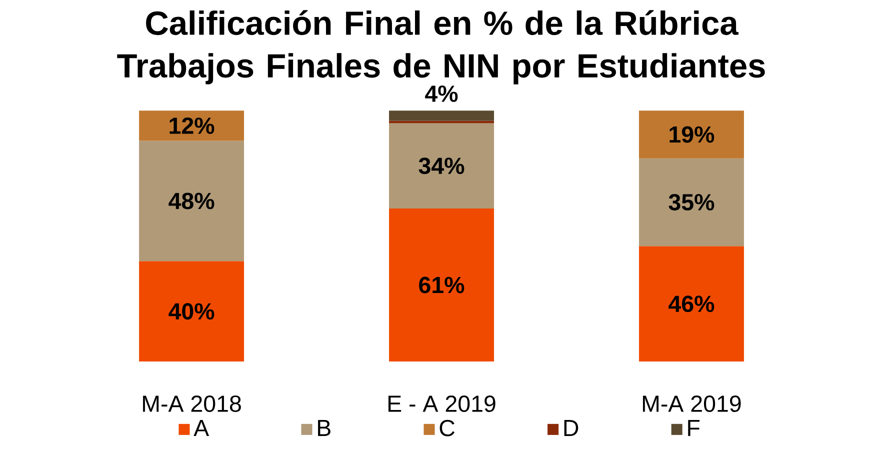  I want to click on data-label: 35%, so click(691, 202).